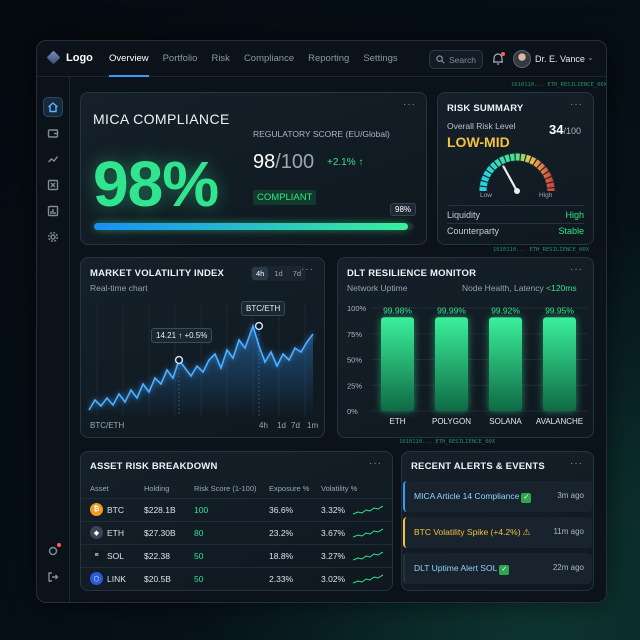 The height and width of the screenshot is (640, 640). I want to click on chevron-down-icon: ⌄, so click(590, 57).